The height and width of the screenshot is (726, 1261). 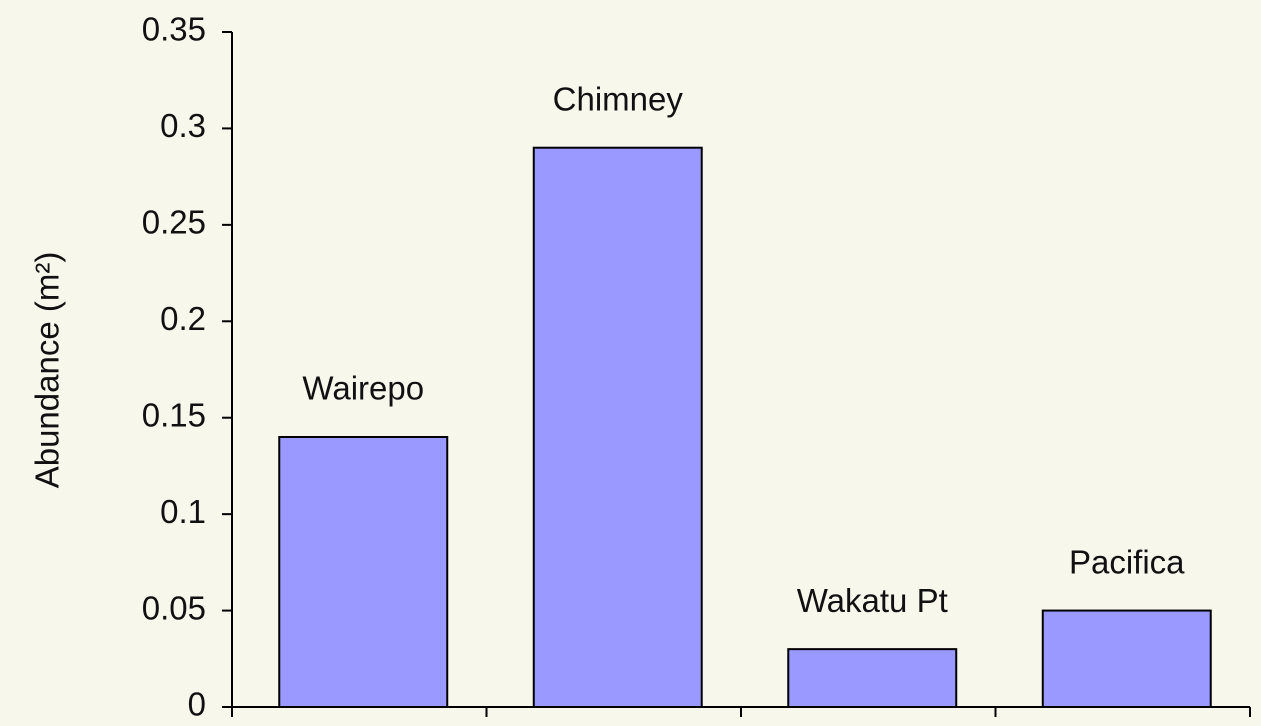 What do you see at coordinates (183, 125) in the screenshot?
I see `y-tick-label: 0.3` at bounding box center [183, 125].